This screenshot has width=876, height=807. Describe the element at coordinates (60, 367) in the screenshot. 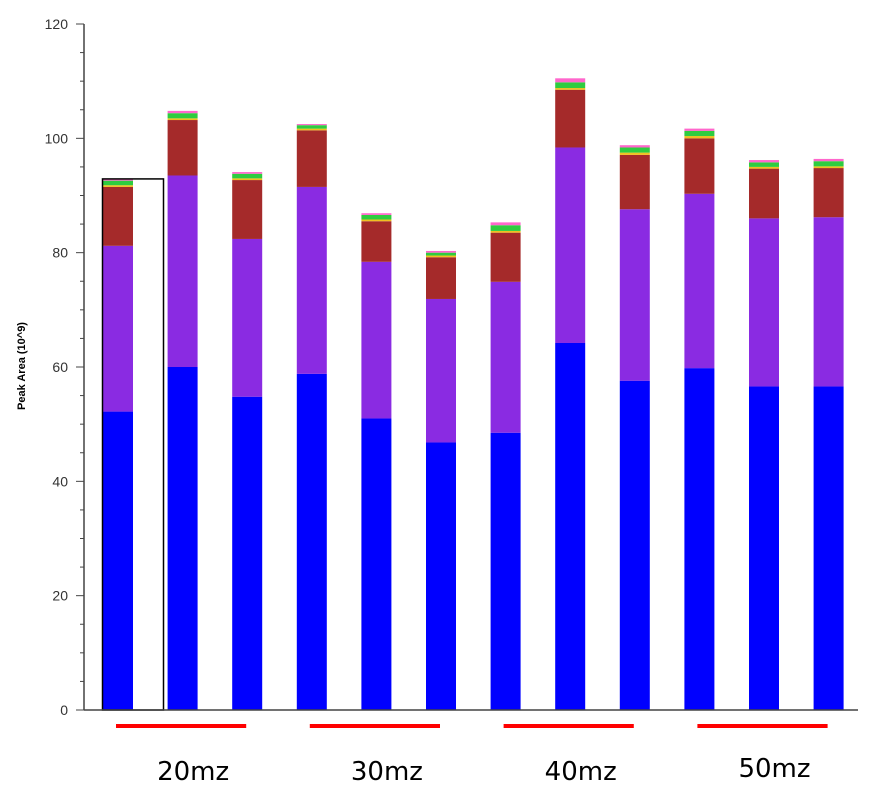

I see `y-tick-label: 60` at that location.